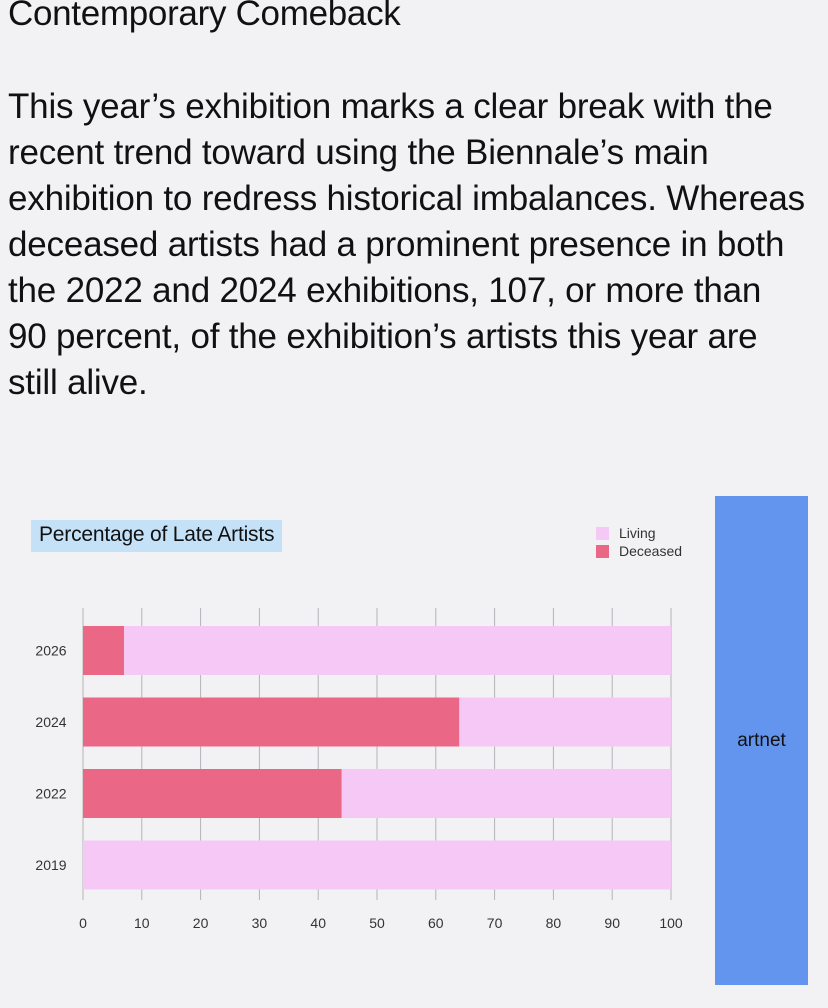  I want to click on x-tick-label-60: 60, so click(436, 923).